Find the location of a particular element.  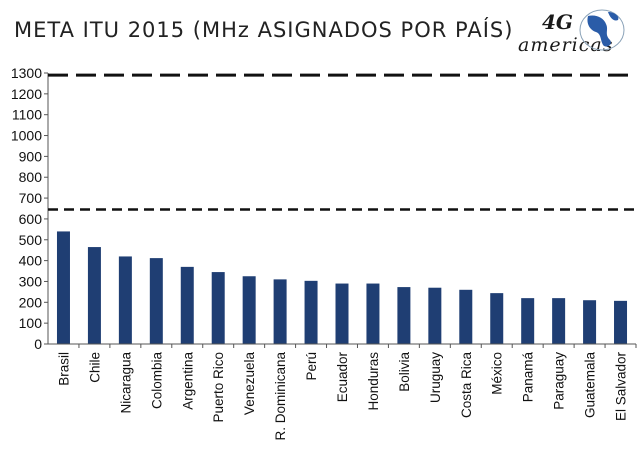

x-tick-label: Panamá is located at coordinates (528, 377).